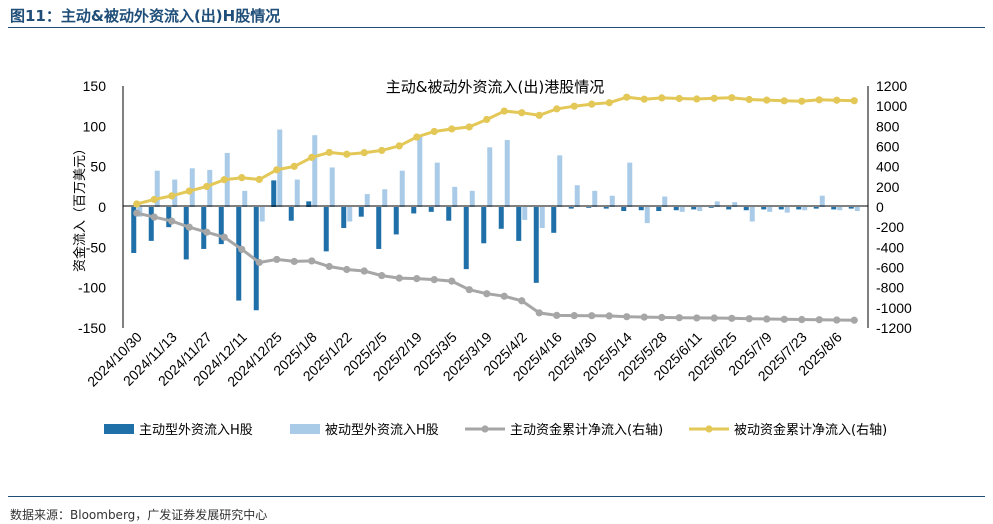 Image resolution: width=993 pixels, height=524 pixels. I want to click on right-tick-label: -800, so click(890, 288).